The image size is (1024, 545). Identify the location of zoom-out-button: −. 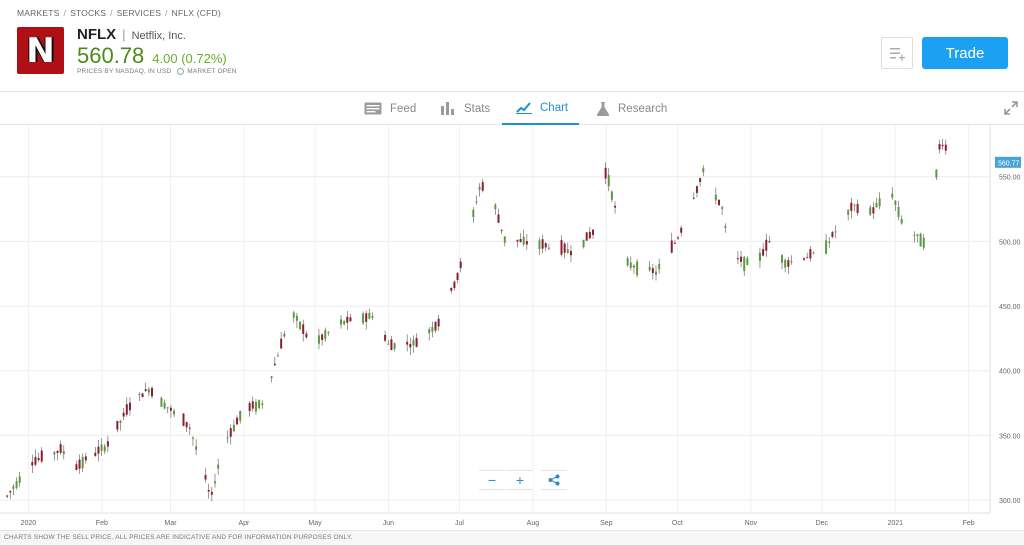
(492, 480).